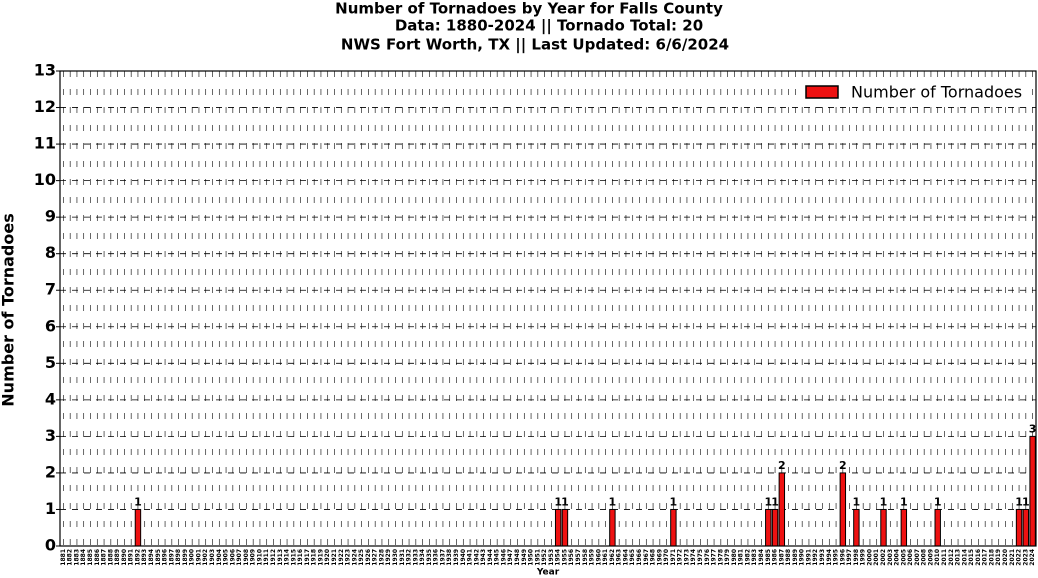 Image resolution: width=1038 pixels, height=578 pixels. I want to click on x-tick-label: 1883, so click(76, 557).